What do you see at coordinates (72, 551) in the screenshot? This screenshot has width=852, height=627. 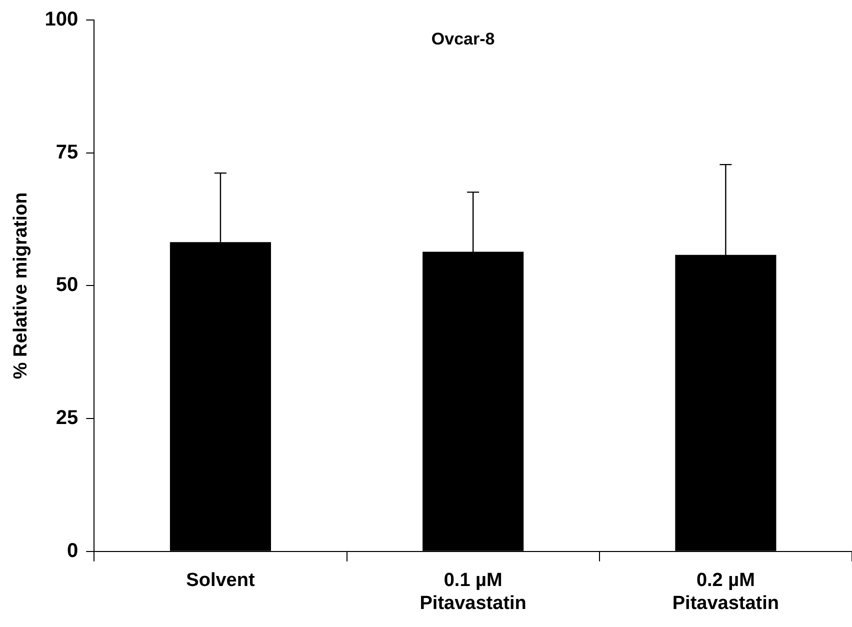 I see `y-tick-label: 0` at bounding box center [72, 551].